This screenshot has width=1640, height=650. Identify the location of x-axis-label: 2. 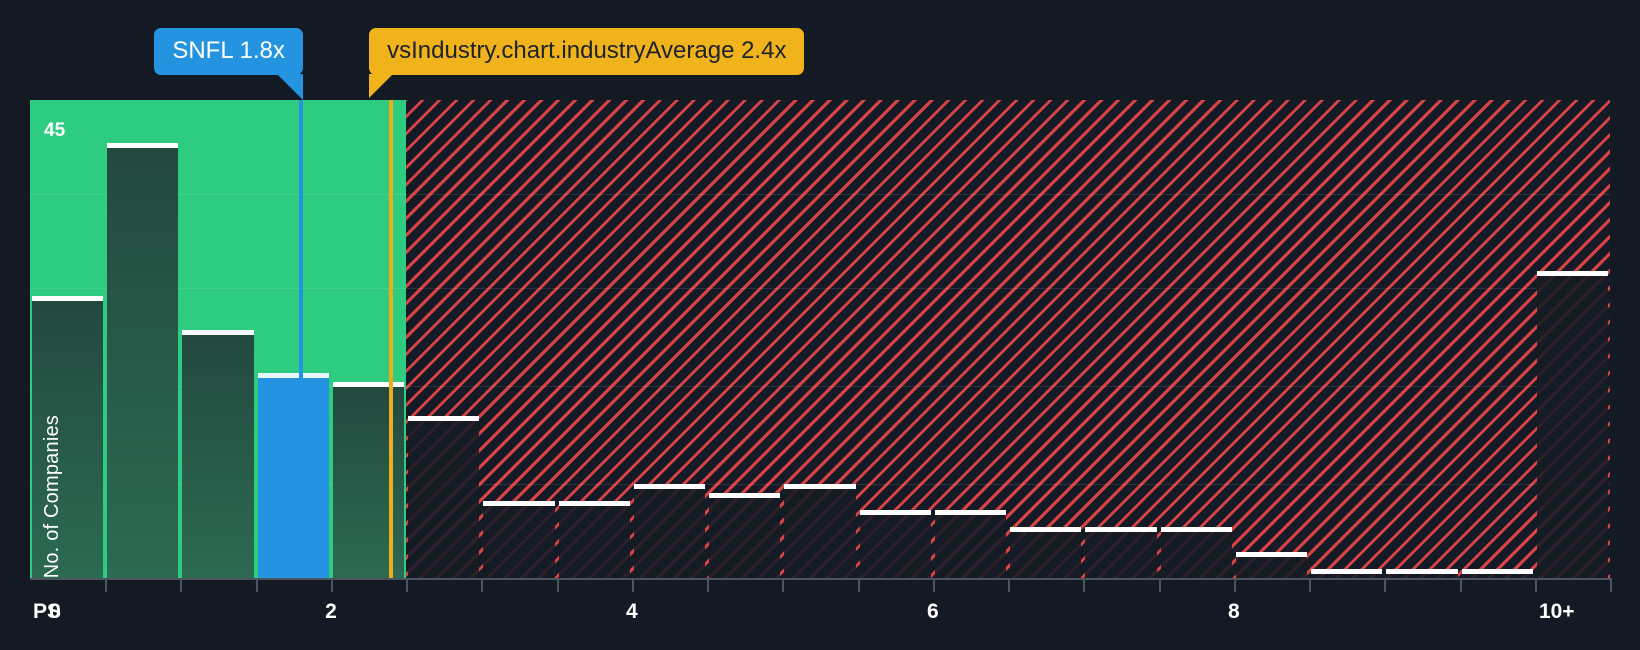
(331, 611).